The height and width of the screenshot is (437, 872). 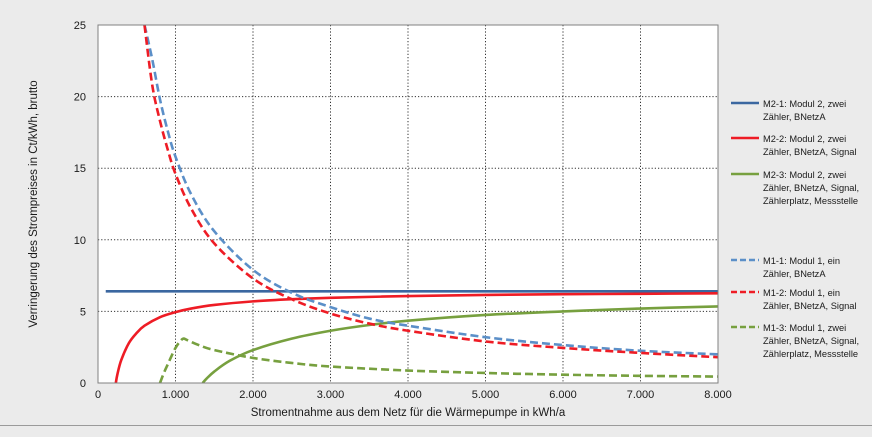 I want to click on legend-label: M1-3: Modul 1, zwei, so click(x=804, y=328).